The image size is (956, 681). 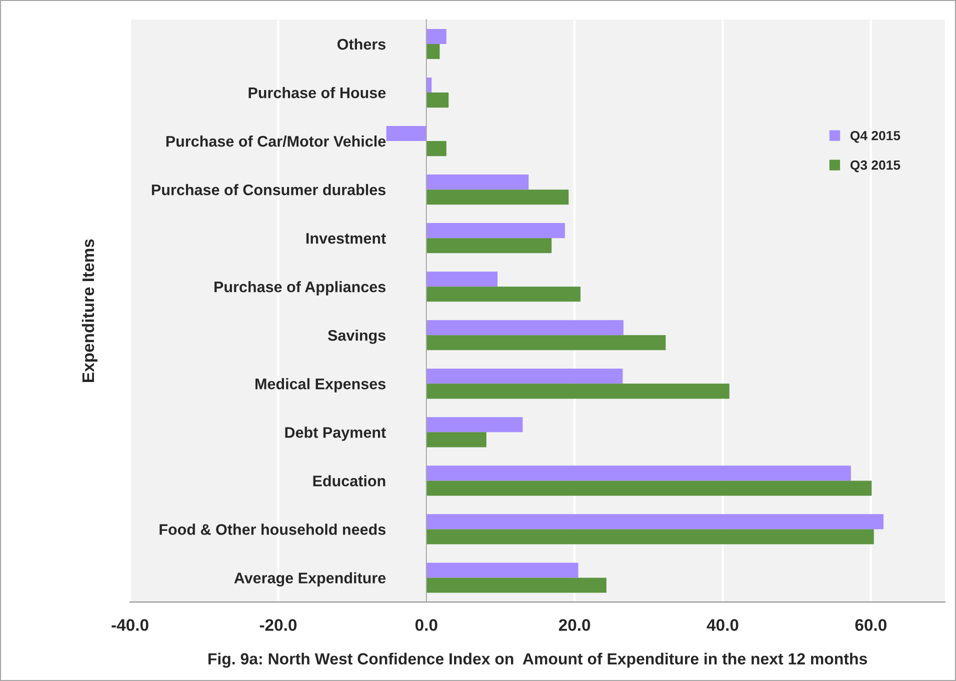 I want to click on x-tick-label: -20.0, so click(x=278, y=625).